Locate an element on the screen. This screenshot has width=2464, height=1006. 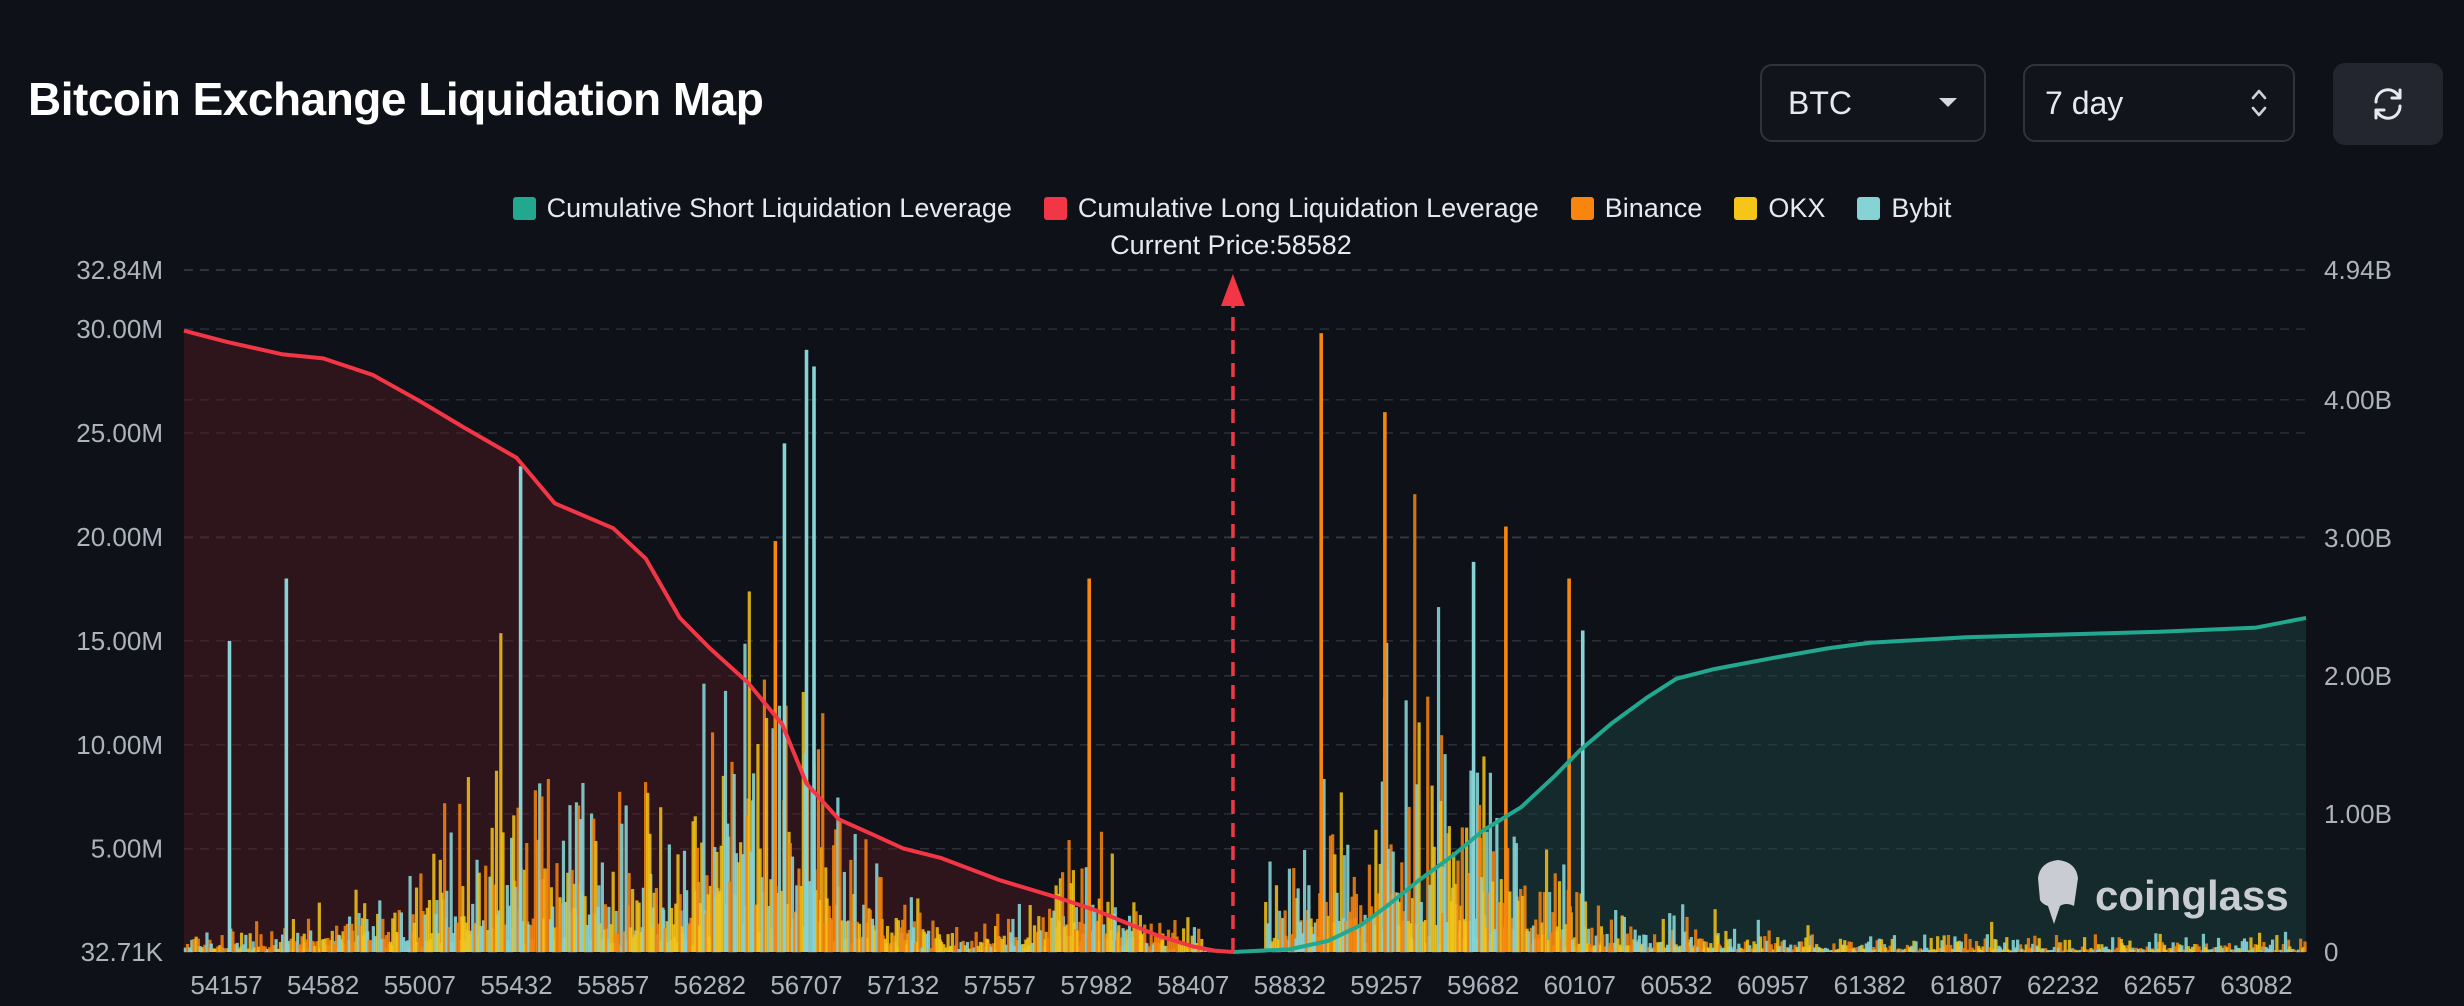
refresh-button is located at coordinates (2388, 104).